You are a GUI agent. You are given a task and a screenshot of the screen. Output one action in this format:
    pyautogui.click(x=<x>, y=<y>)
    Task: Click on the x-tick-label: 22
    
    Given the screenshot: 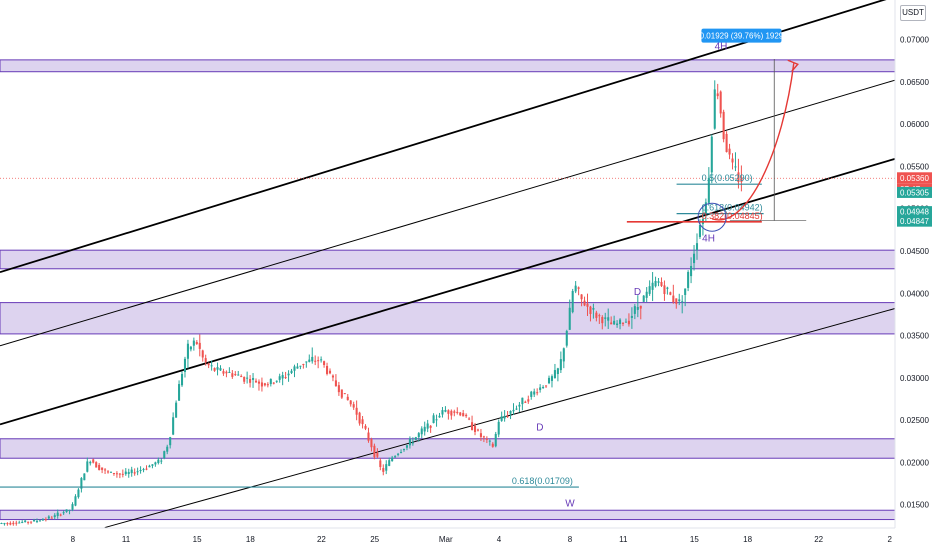 What is the action you would take?
    pyautogui.click(x=818, y=539)
    